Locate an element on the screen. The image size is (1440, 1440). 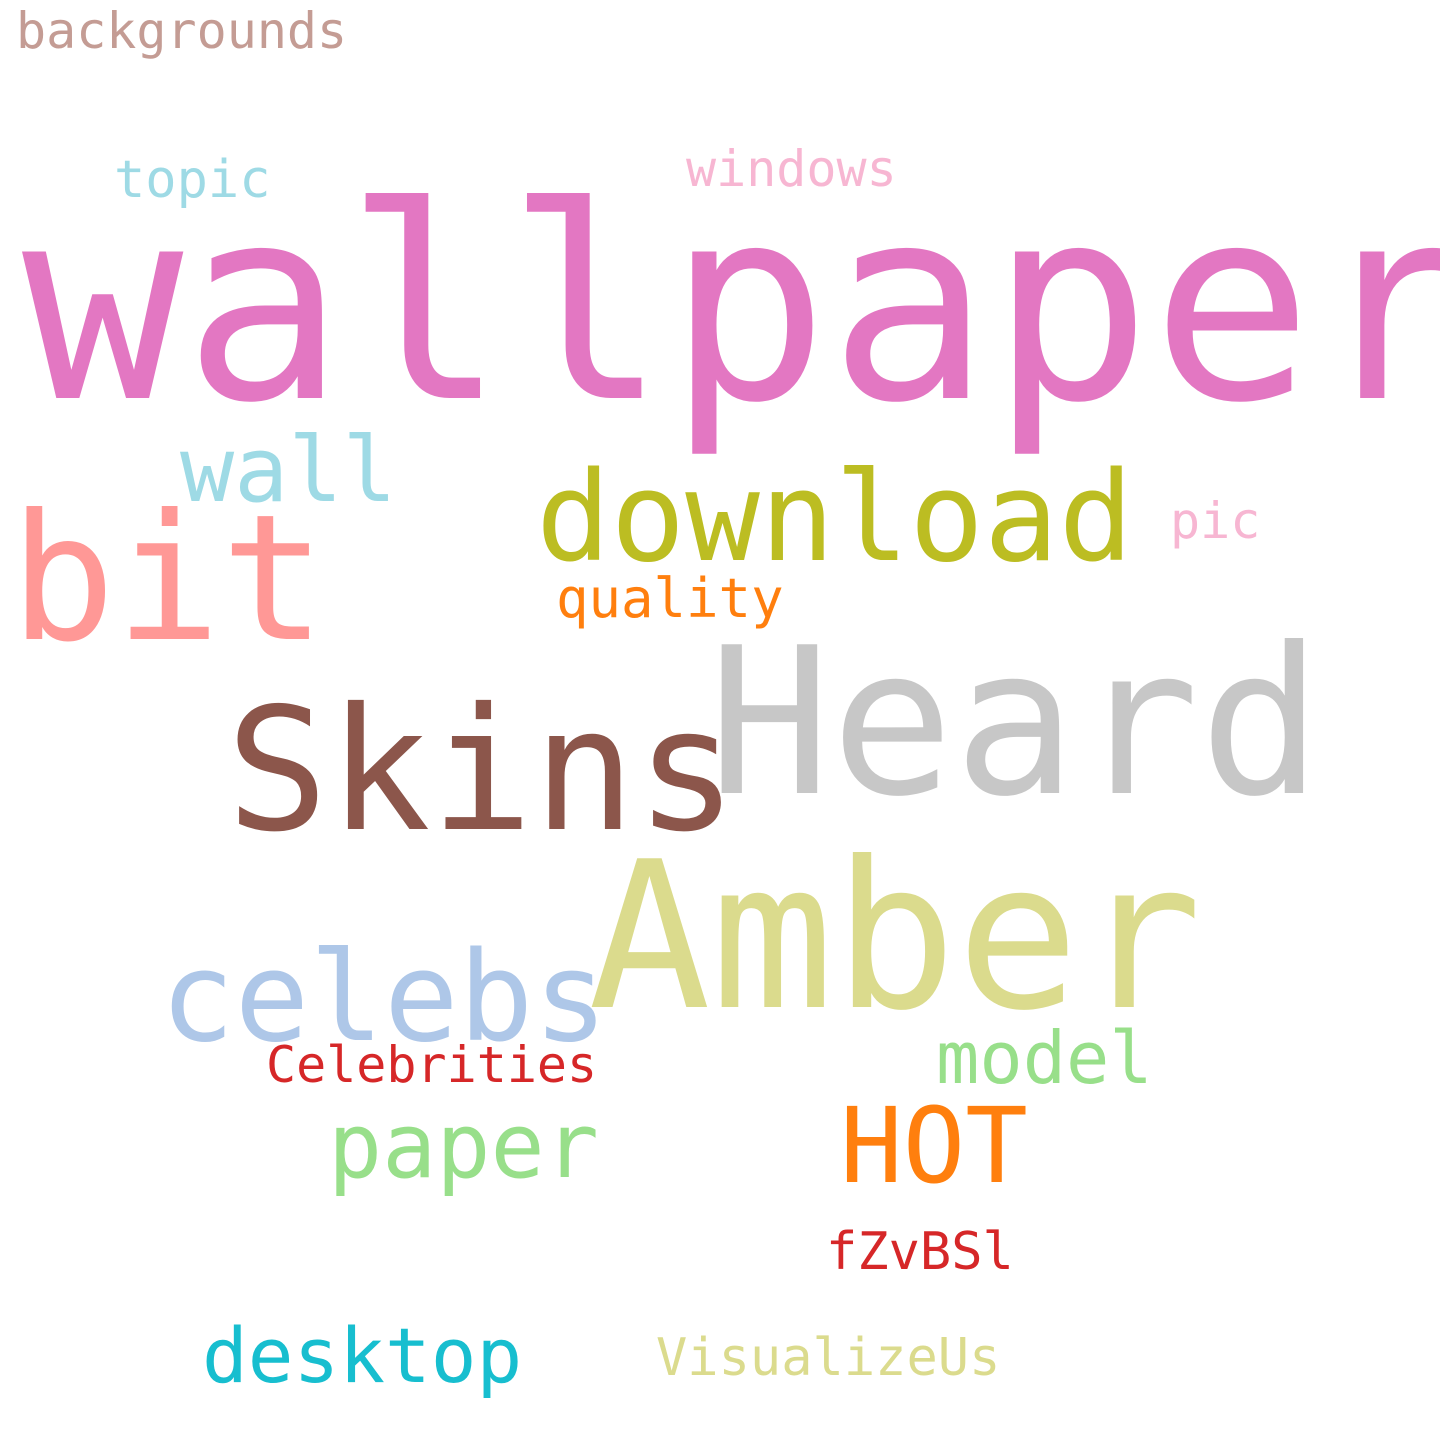
word-paper: paper is located at coordinates (463, 1146).